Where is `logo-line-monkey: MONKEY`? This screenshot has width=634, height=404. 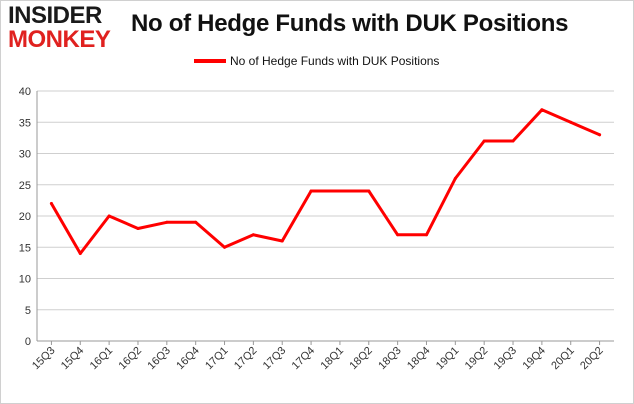 logo-line-monkey: MONKEY is located at coordinates (59, 39).